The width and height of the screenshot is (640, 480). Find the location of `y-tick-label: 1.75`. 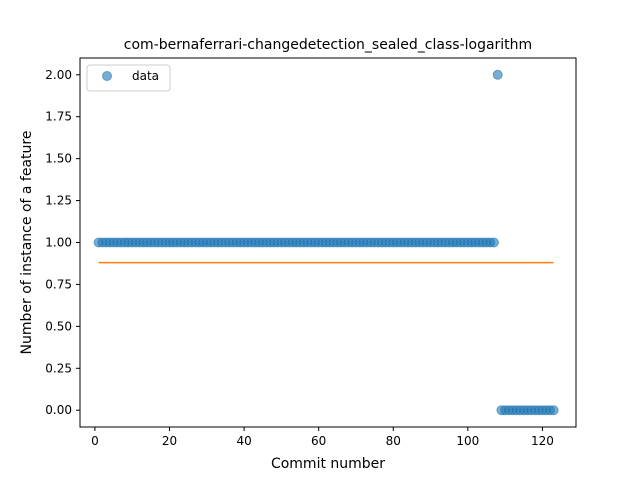

y-tick-label: 1.75 is located at coordinates (58, 117).